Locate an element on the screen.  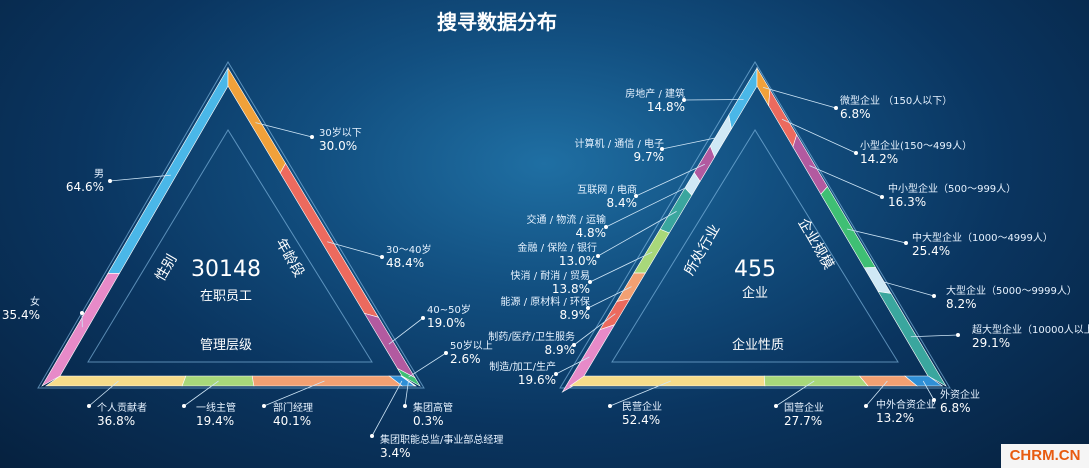
size-5-leader-line is located at coordinates (934, 336).